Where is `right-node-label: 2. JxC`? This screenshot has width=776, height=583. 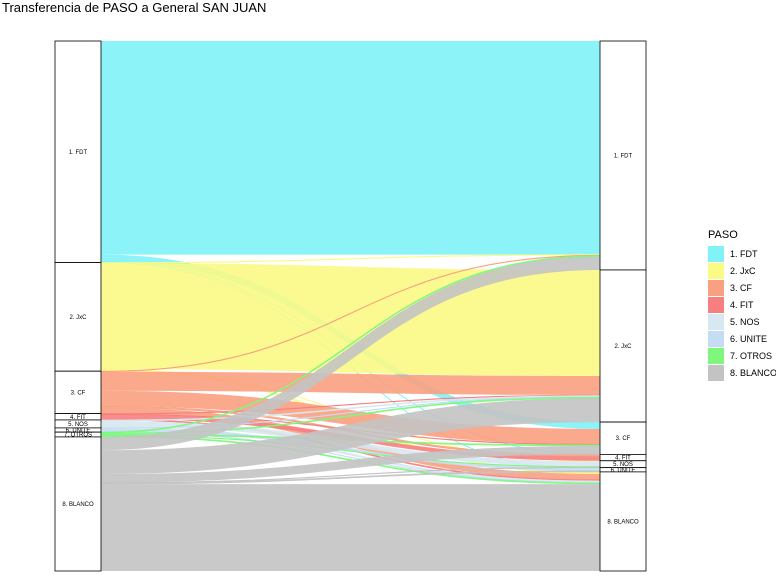
right-node-label: 2. JxC is located at coordinates (623, 347).